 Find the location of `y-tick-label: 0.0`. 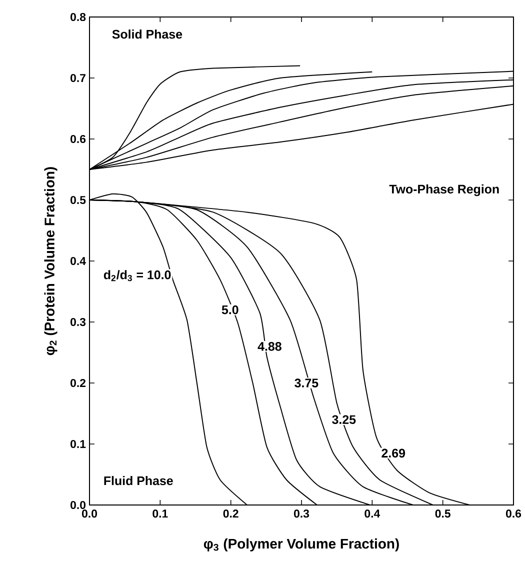

y-tick-label: 0.0 is located at coordinates (78, 505).